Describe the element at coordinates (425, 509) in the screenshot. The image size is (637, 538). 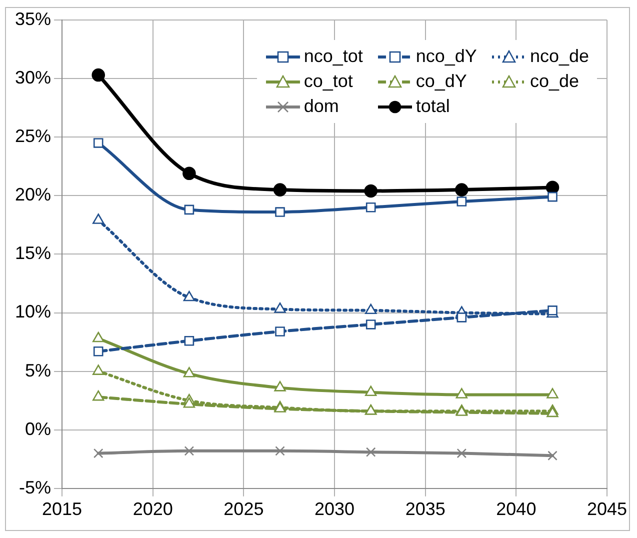
I see `x-tick-label: 2035` at that location.